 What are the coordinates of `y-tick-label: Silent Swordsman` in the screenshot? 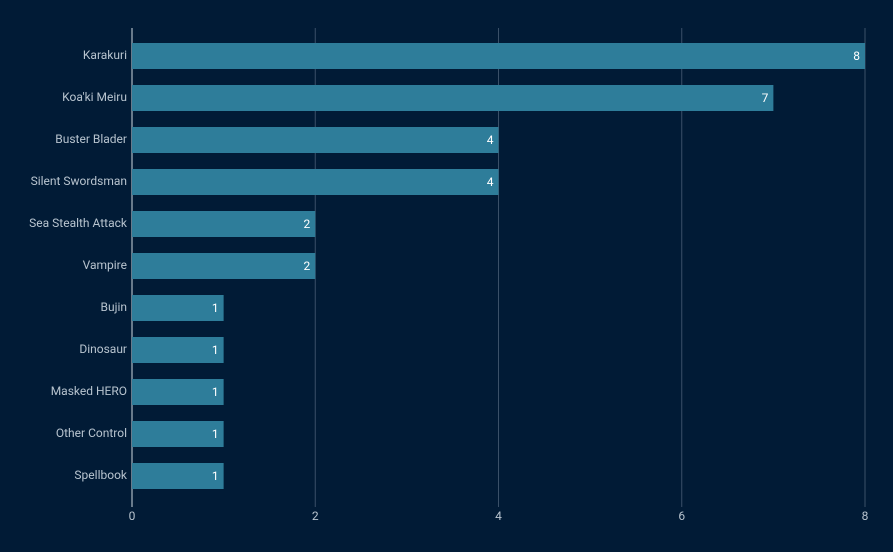 It's located at (79, 181).